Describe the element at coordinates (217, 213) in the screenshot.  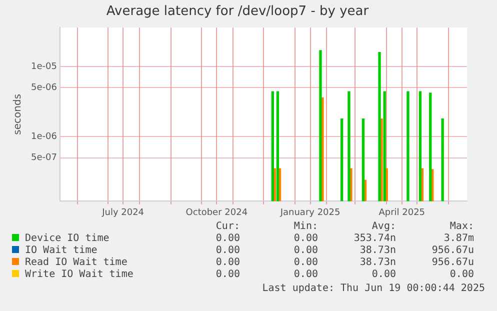
I see `x-tick-label: October 2024` at that location.